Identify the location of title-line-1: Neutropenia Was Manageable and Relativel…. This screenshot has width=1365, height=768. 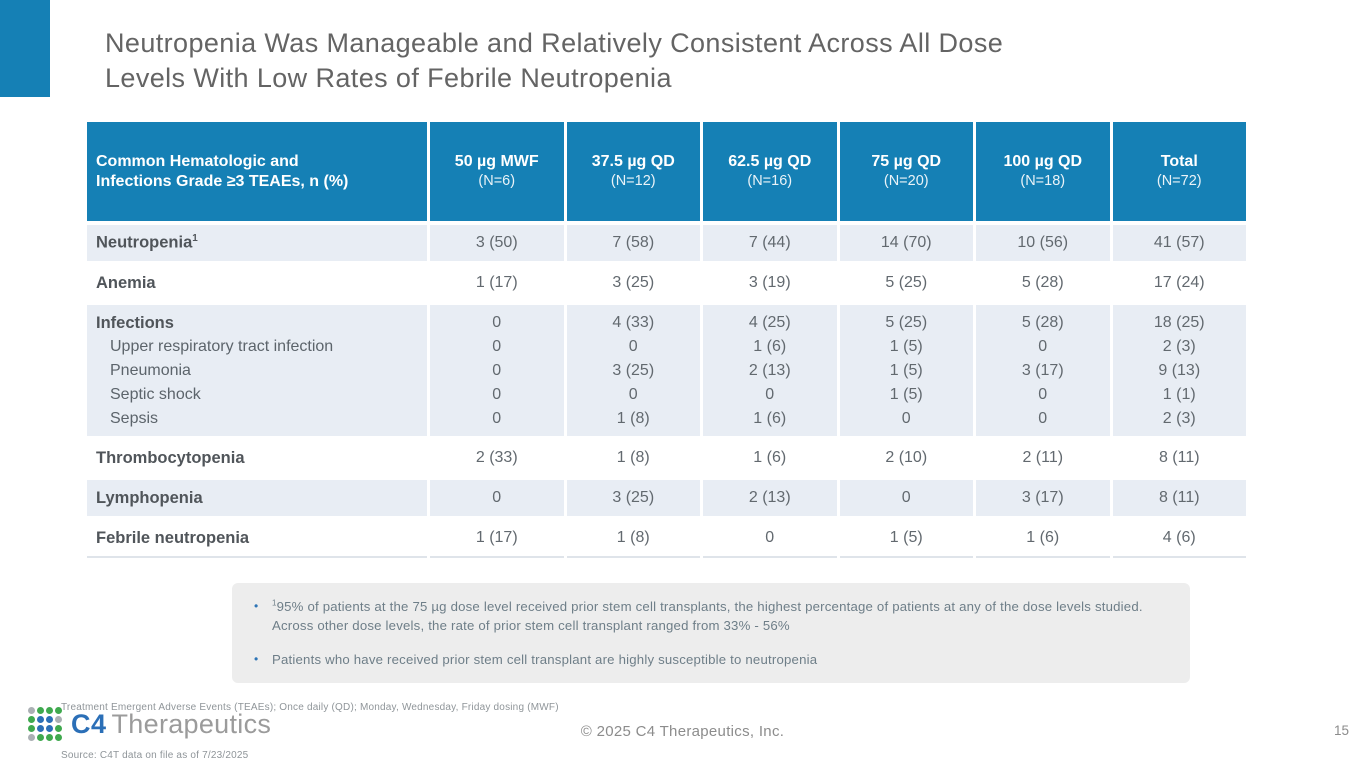
(554, 43).